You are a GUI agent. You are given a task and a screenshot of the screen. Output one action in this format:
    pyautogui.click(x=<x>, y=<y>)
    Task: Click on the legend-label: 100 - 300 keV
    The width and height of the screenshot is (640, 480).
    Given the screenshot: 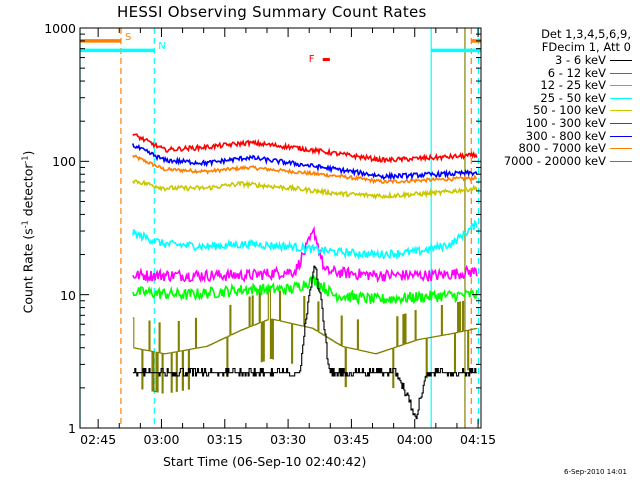 What is the action you would take?
    pyautogui.click(x=565, y=122)
    